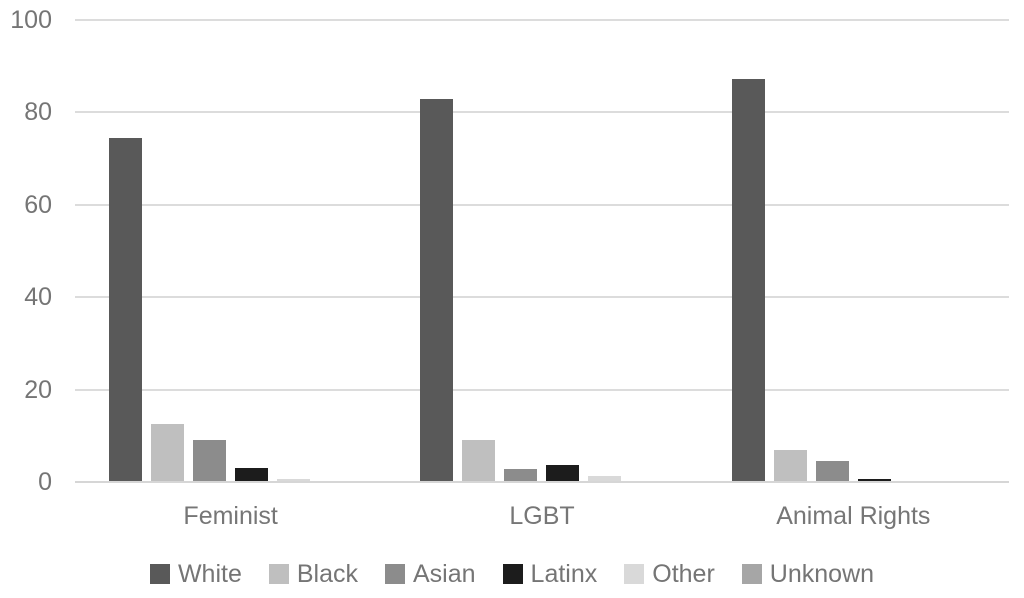  Describe the element at coordinates (683, 574) in the screenshot. I see `legend-label-other: Other` at that location.